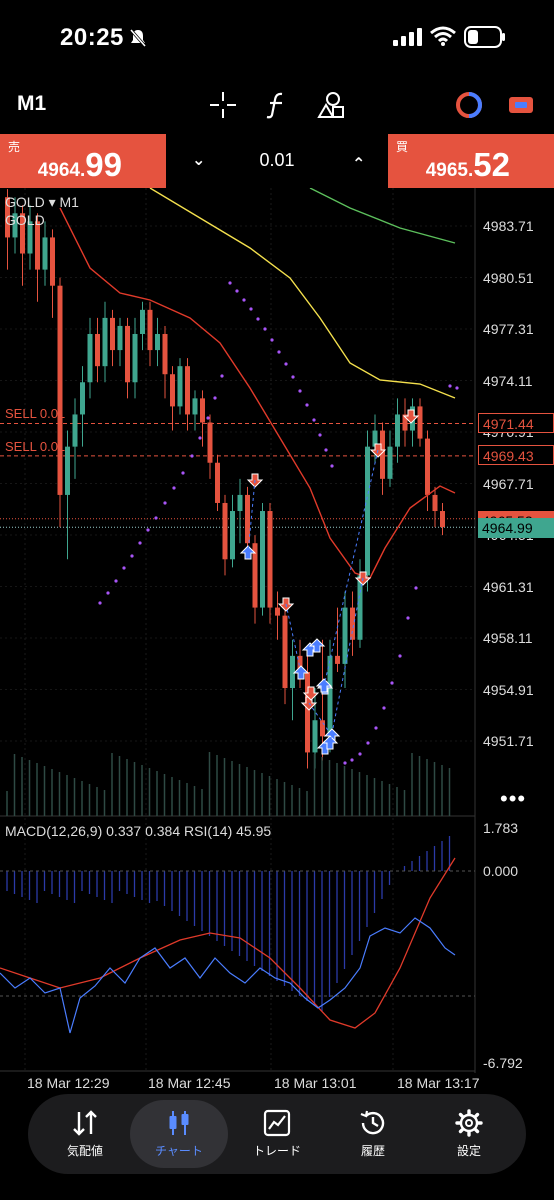  What do you see at coordinates (469, 105) in the screenshot?
I see `one-click-trading-icon` at bounding box center [469, 105].